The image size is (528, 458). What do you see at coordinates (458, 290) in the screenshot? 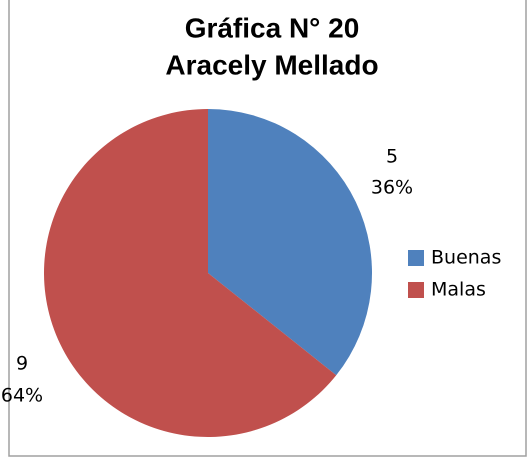
I see `legend-label: Malas` at bounding box center [458, 290].